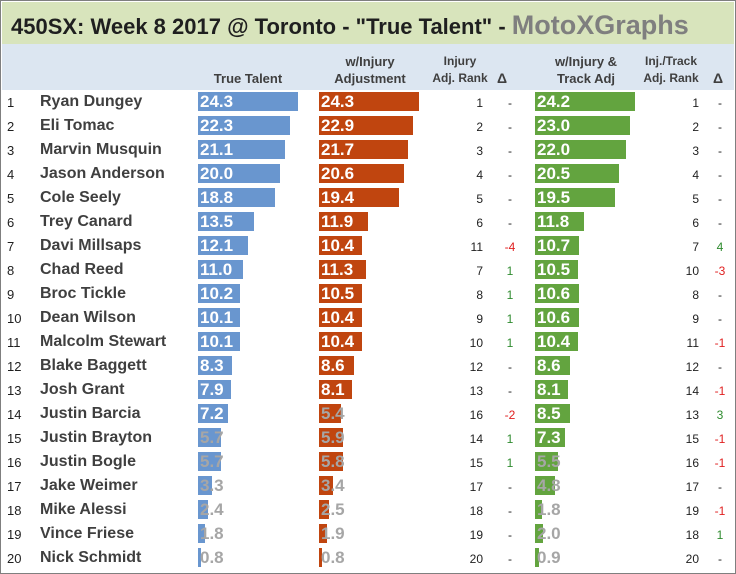  What do you see at coordinates (476, 487) in the screenshot?
I see `injury-rank-value: 17` at bounding box center [476, 487].